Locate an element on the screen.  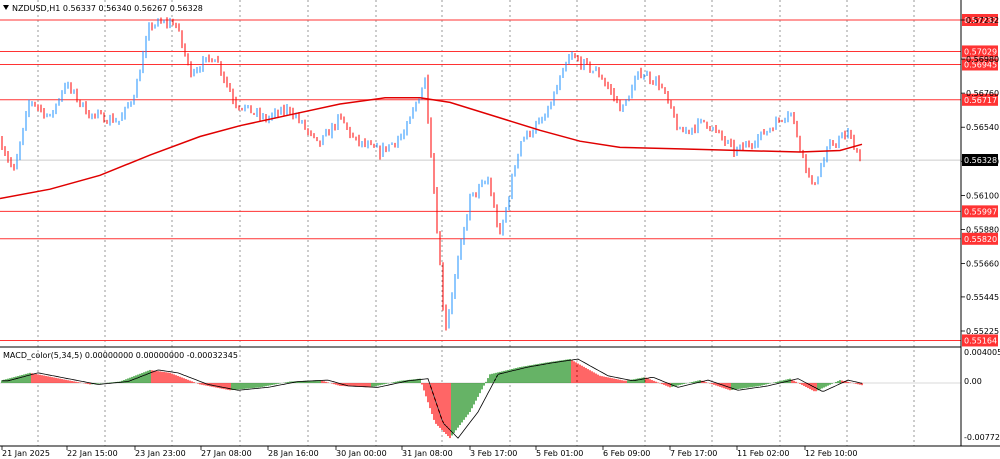
price-line-label: 0.57029 is located at coordinates (980, 51).